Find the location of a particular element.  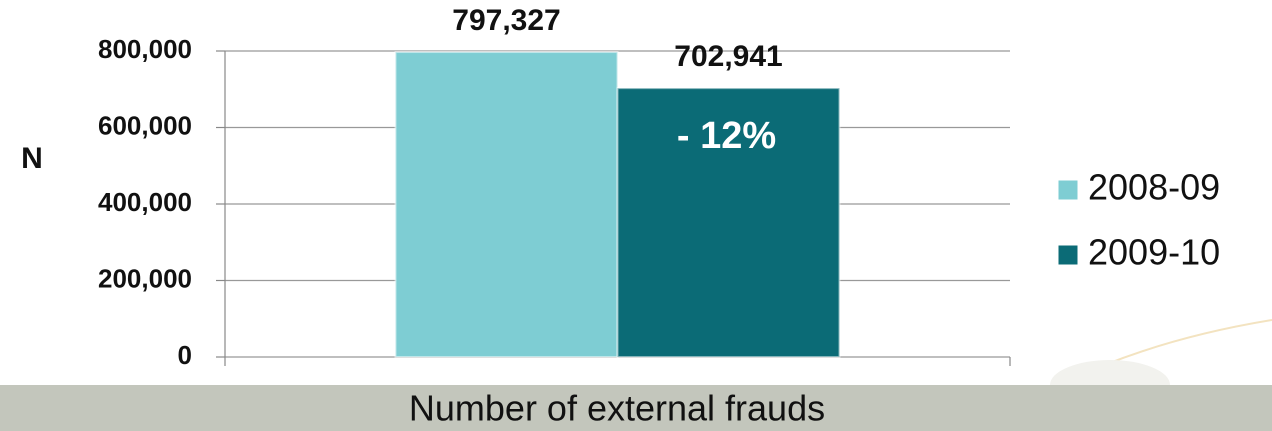

x-axis-label: Number of external frauds is located at coordinates (617, 408).